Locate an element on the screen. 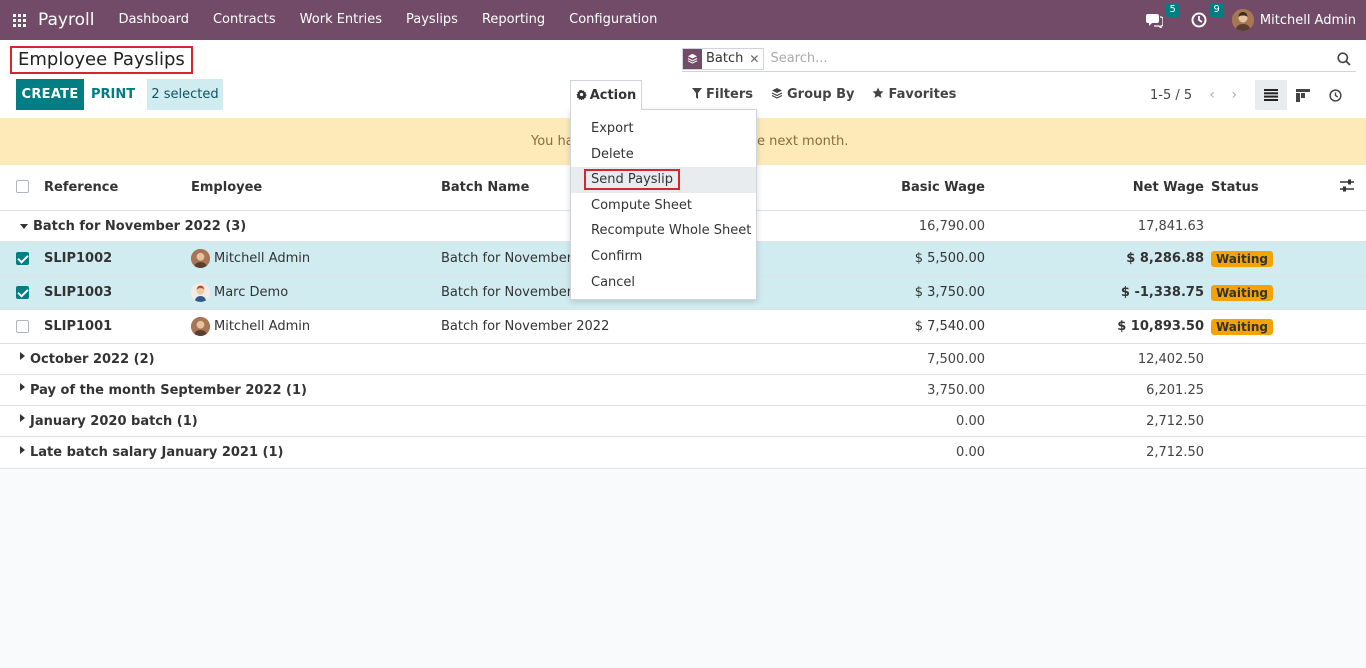 This screenshot has width=1366, height=668. col-net-wage: Net Wage is located at coordinates (1168, 187).